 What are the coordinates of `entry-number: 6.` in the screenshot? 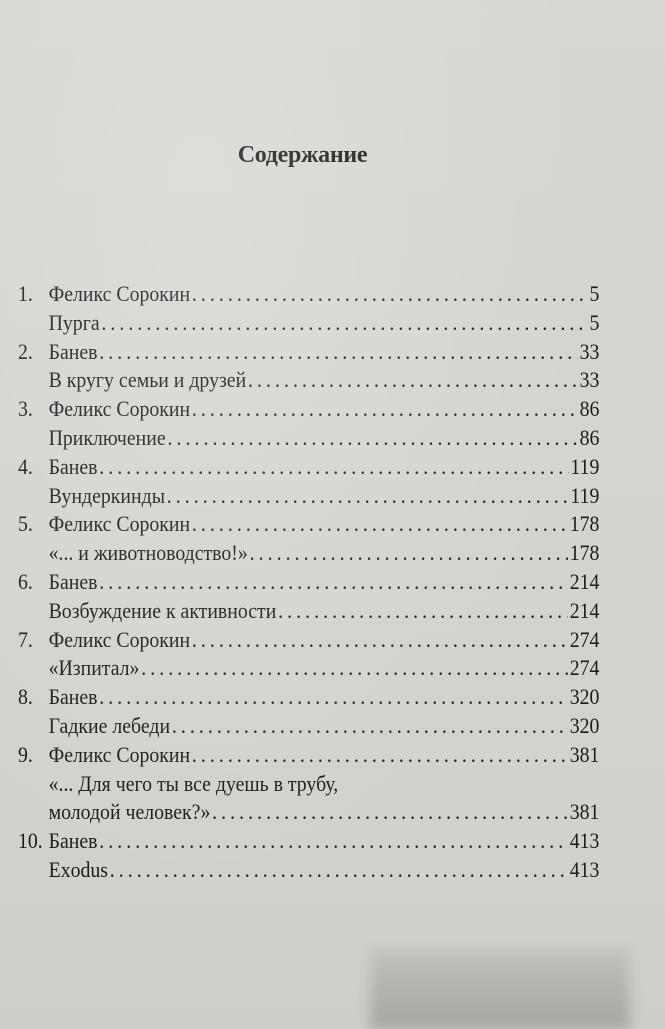 It's located at (25, 581).